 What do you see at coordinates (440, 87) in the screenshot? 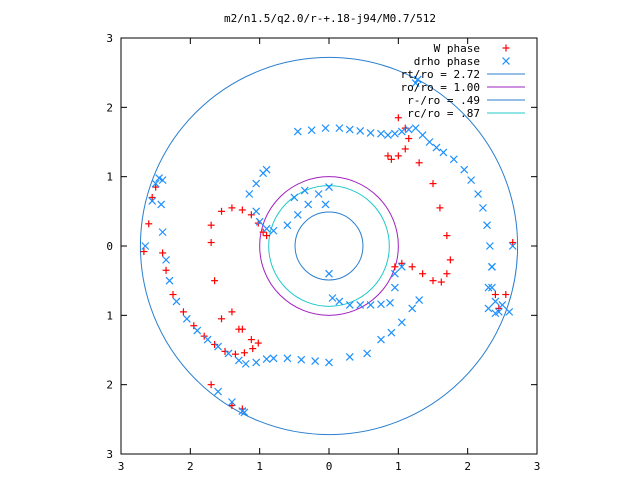
I see `legend-label-3: ro/ro = 1.00` at bounding box center [440, 87].